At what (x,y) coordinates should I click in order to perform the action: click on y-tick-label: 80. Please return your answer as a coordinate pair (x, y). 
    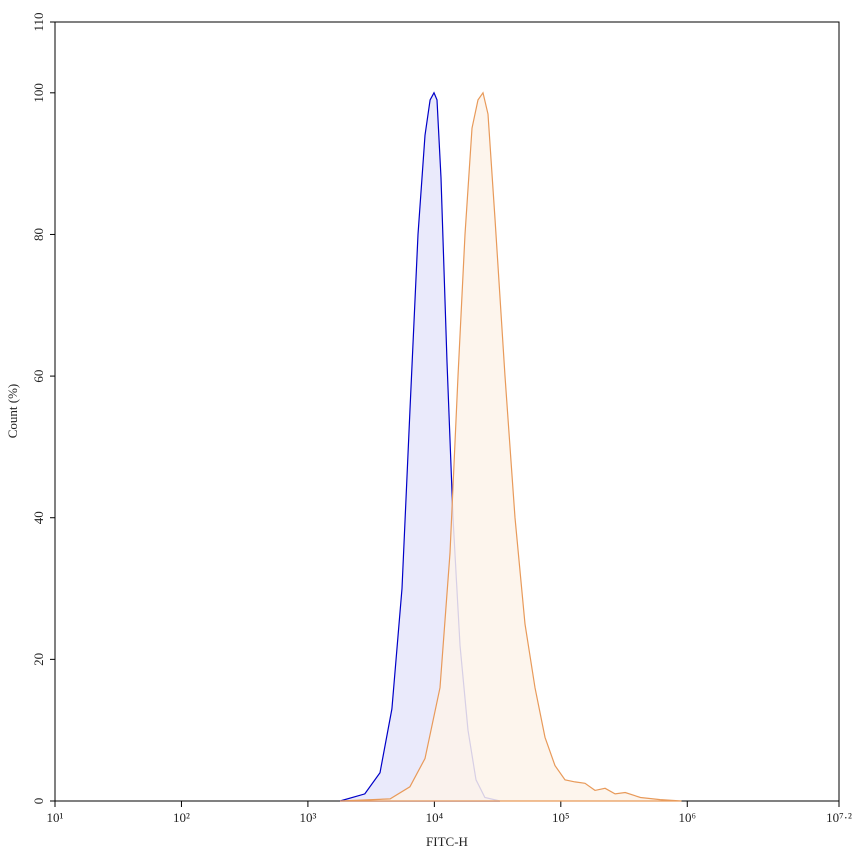
    Looking at the image, I should click on (38, 234).